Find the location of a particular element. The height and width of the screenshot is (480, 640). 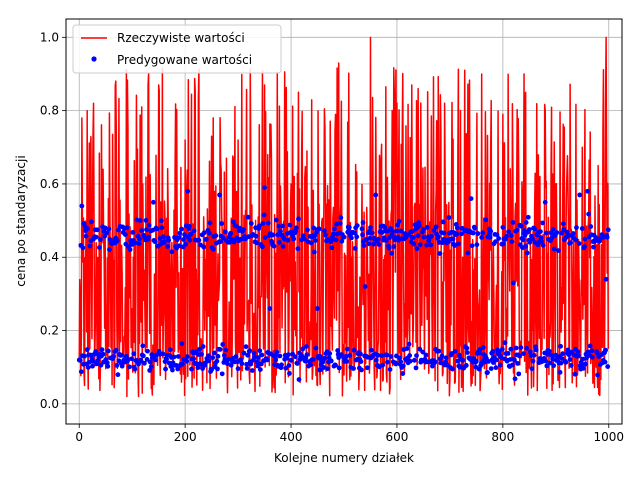

y-tick-label: 0.0 is located at coordinates (49, 404).